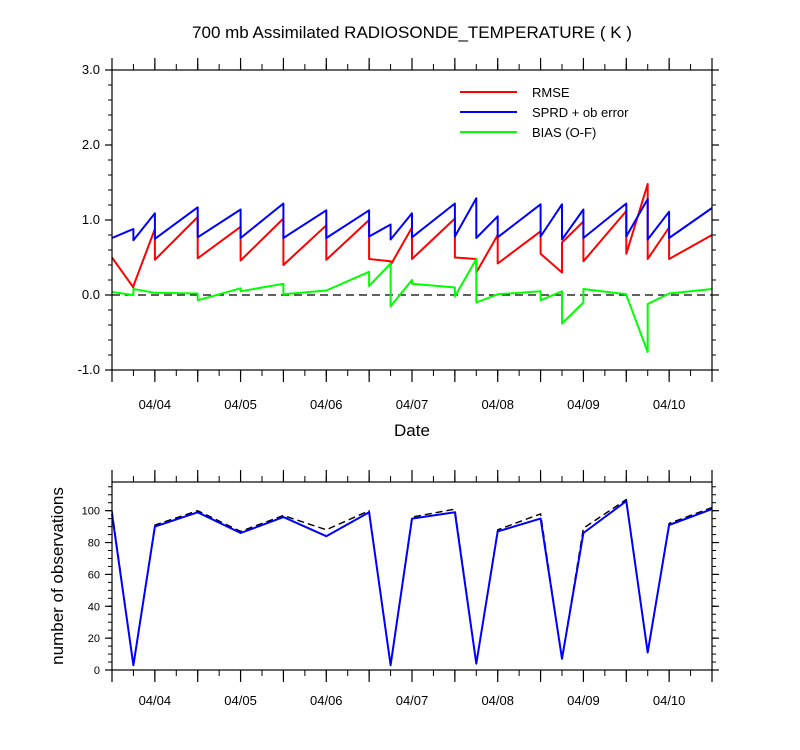  What do you see at coordinates (94, 544) in the screenshot?
I see `y-tick-label: 80` at bounding box center [94, 544].